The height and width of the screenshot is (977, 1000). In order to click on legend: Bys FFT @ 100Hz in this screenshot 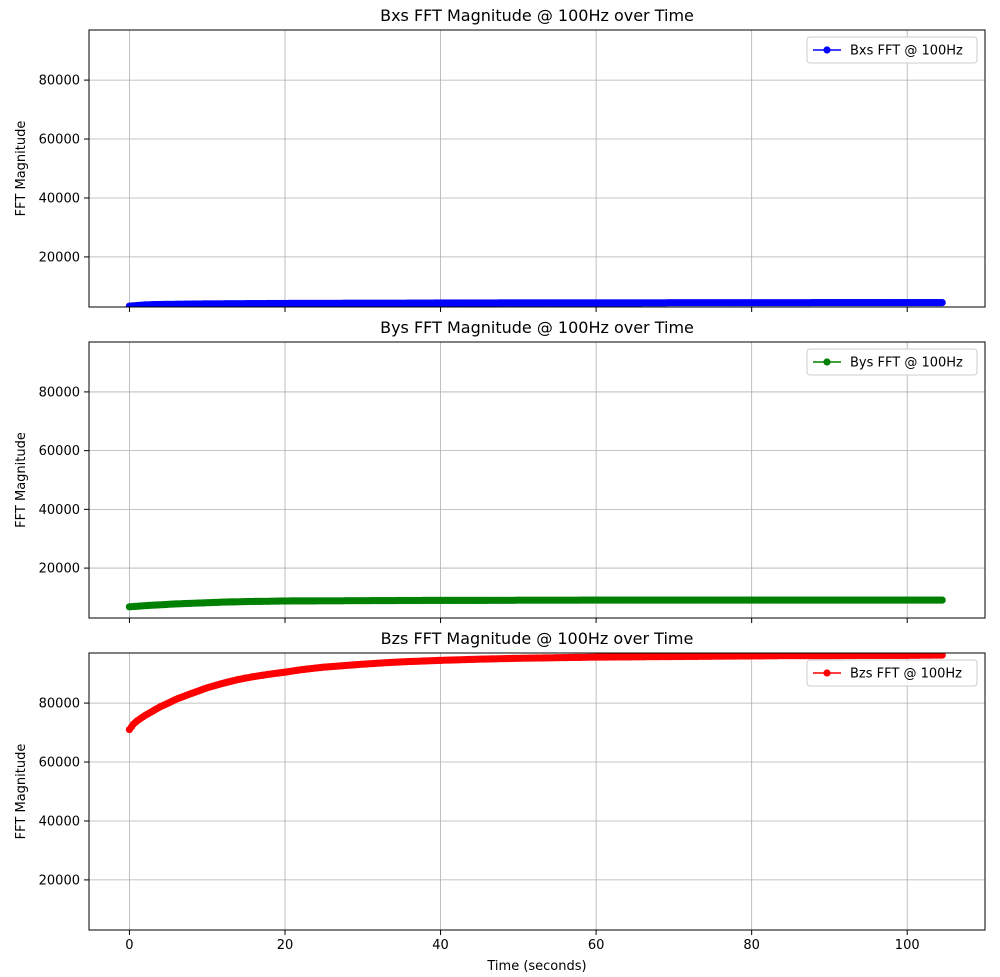, I will do `click(892, 362)`.